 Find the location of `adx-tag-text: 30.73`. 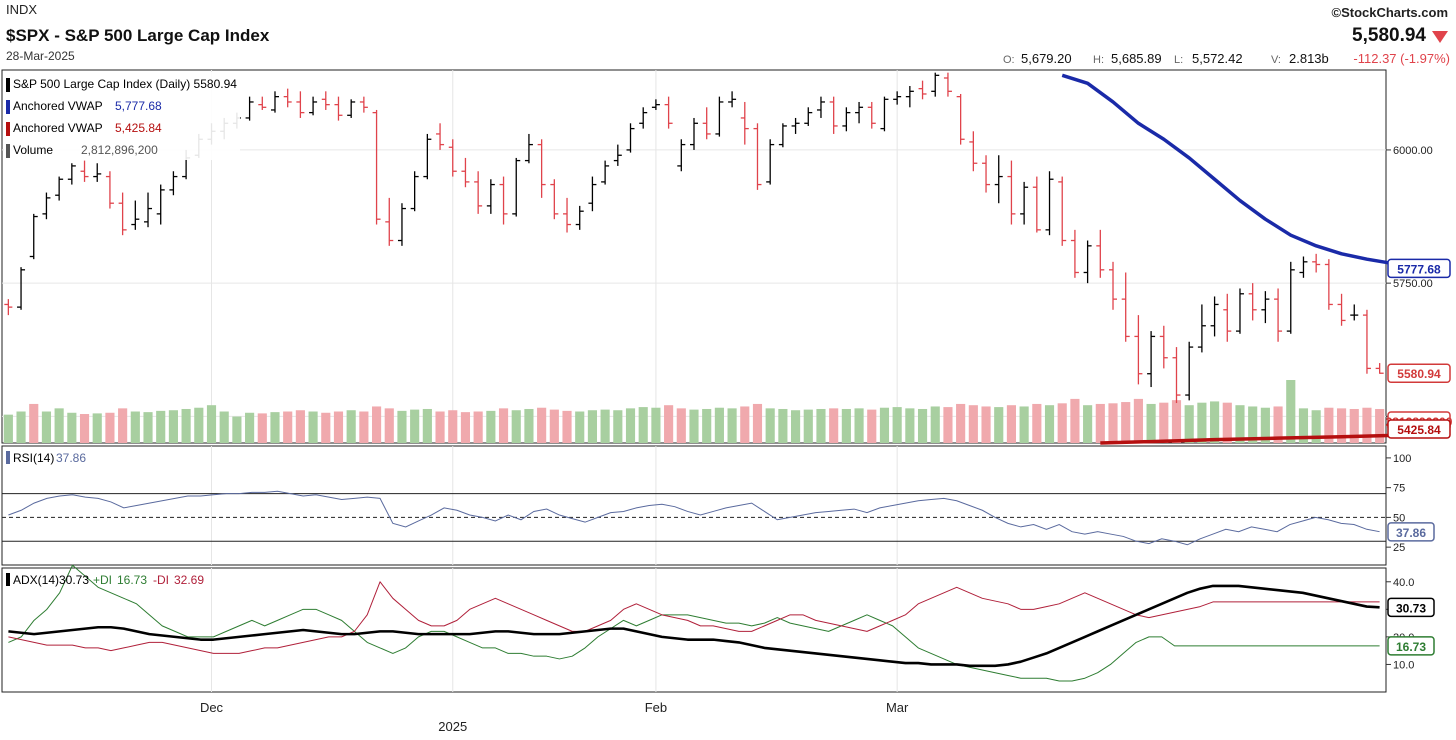

adx-tag-text: 30.73 is located at coordinates (1411, 608).